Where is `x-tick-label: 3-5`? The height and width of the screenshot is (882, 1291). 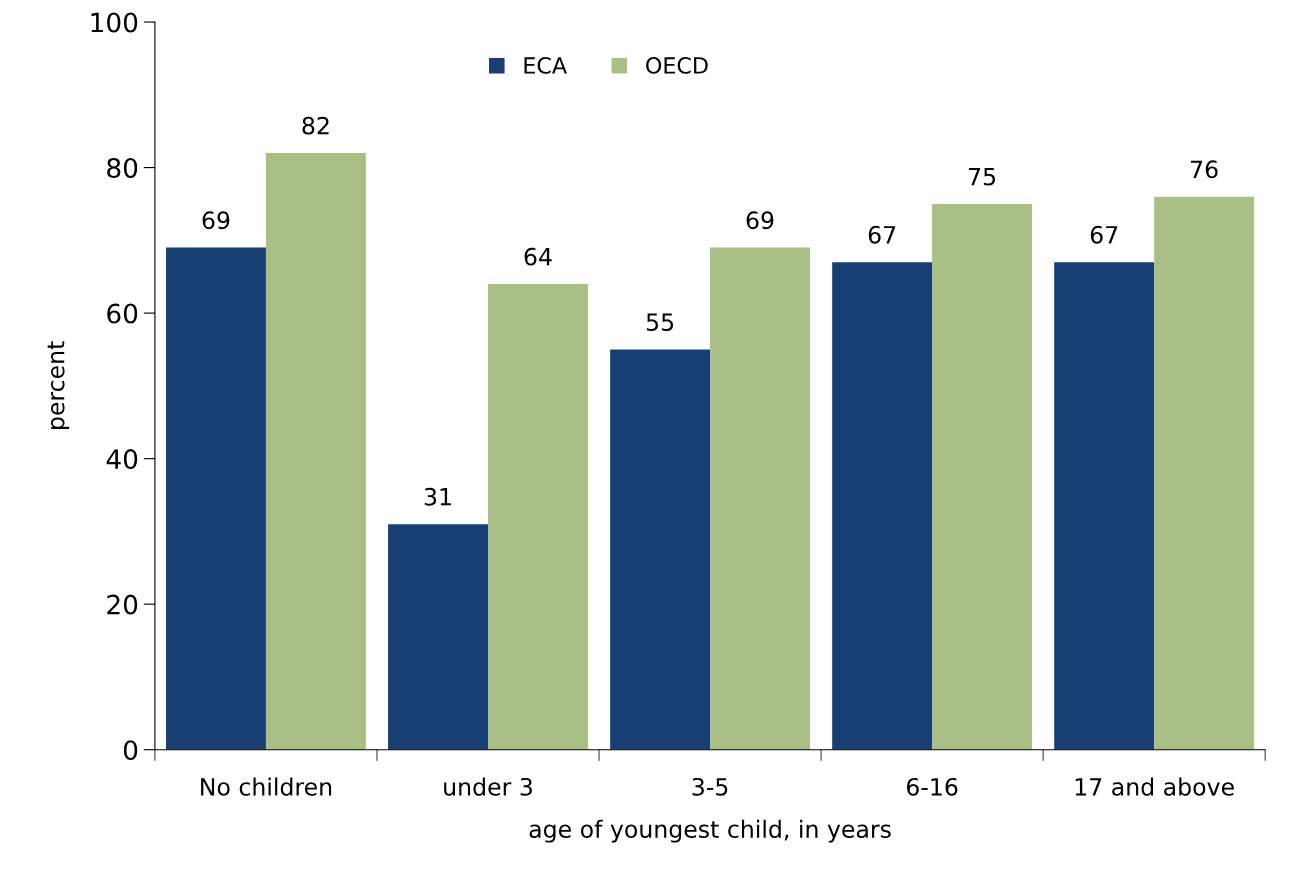
x-tick-label: 3-5 is located at coordinates (710, 786).